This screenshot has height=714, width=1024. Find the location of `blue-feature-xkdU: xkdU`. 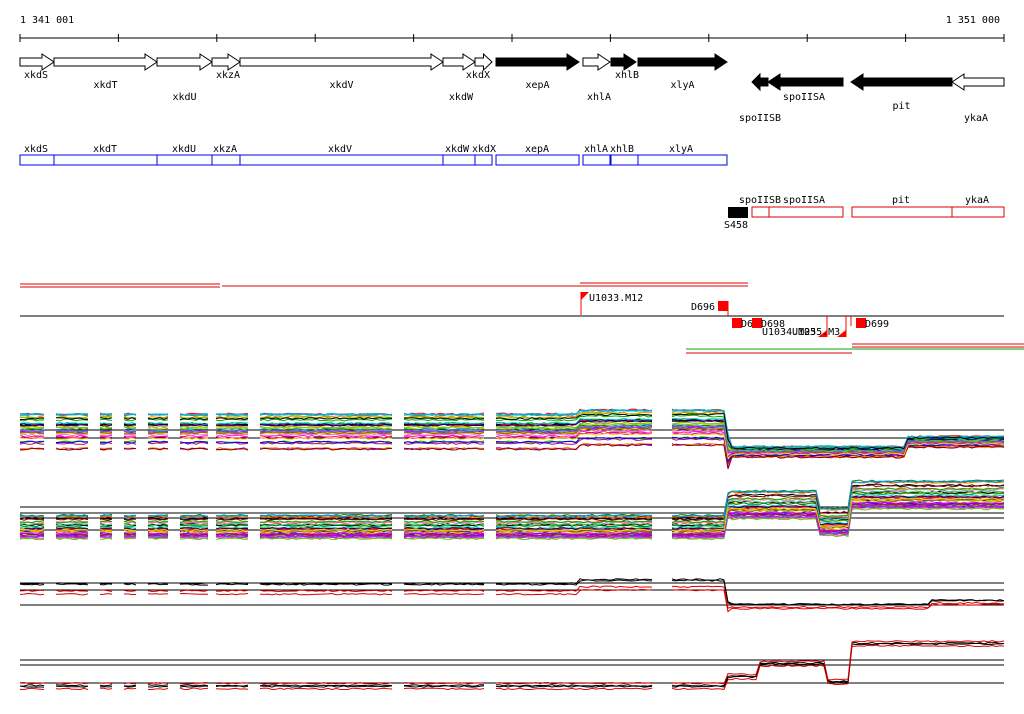

blue-feature-xkdU: xkdU is located at coordinates (184, 155).